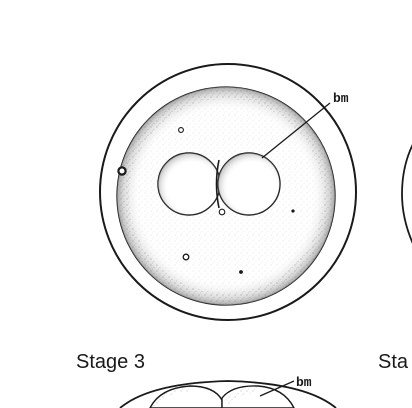 This screenshot has height=408, width=412. I want to click on pointer-line-bm, so click(296, 130).